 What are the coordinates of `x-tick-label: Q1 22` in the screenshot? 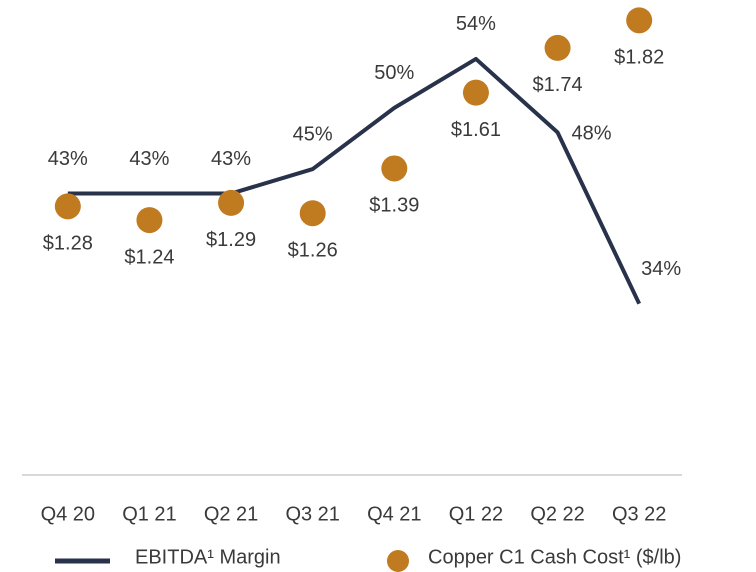 It's located at (476, 514).